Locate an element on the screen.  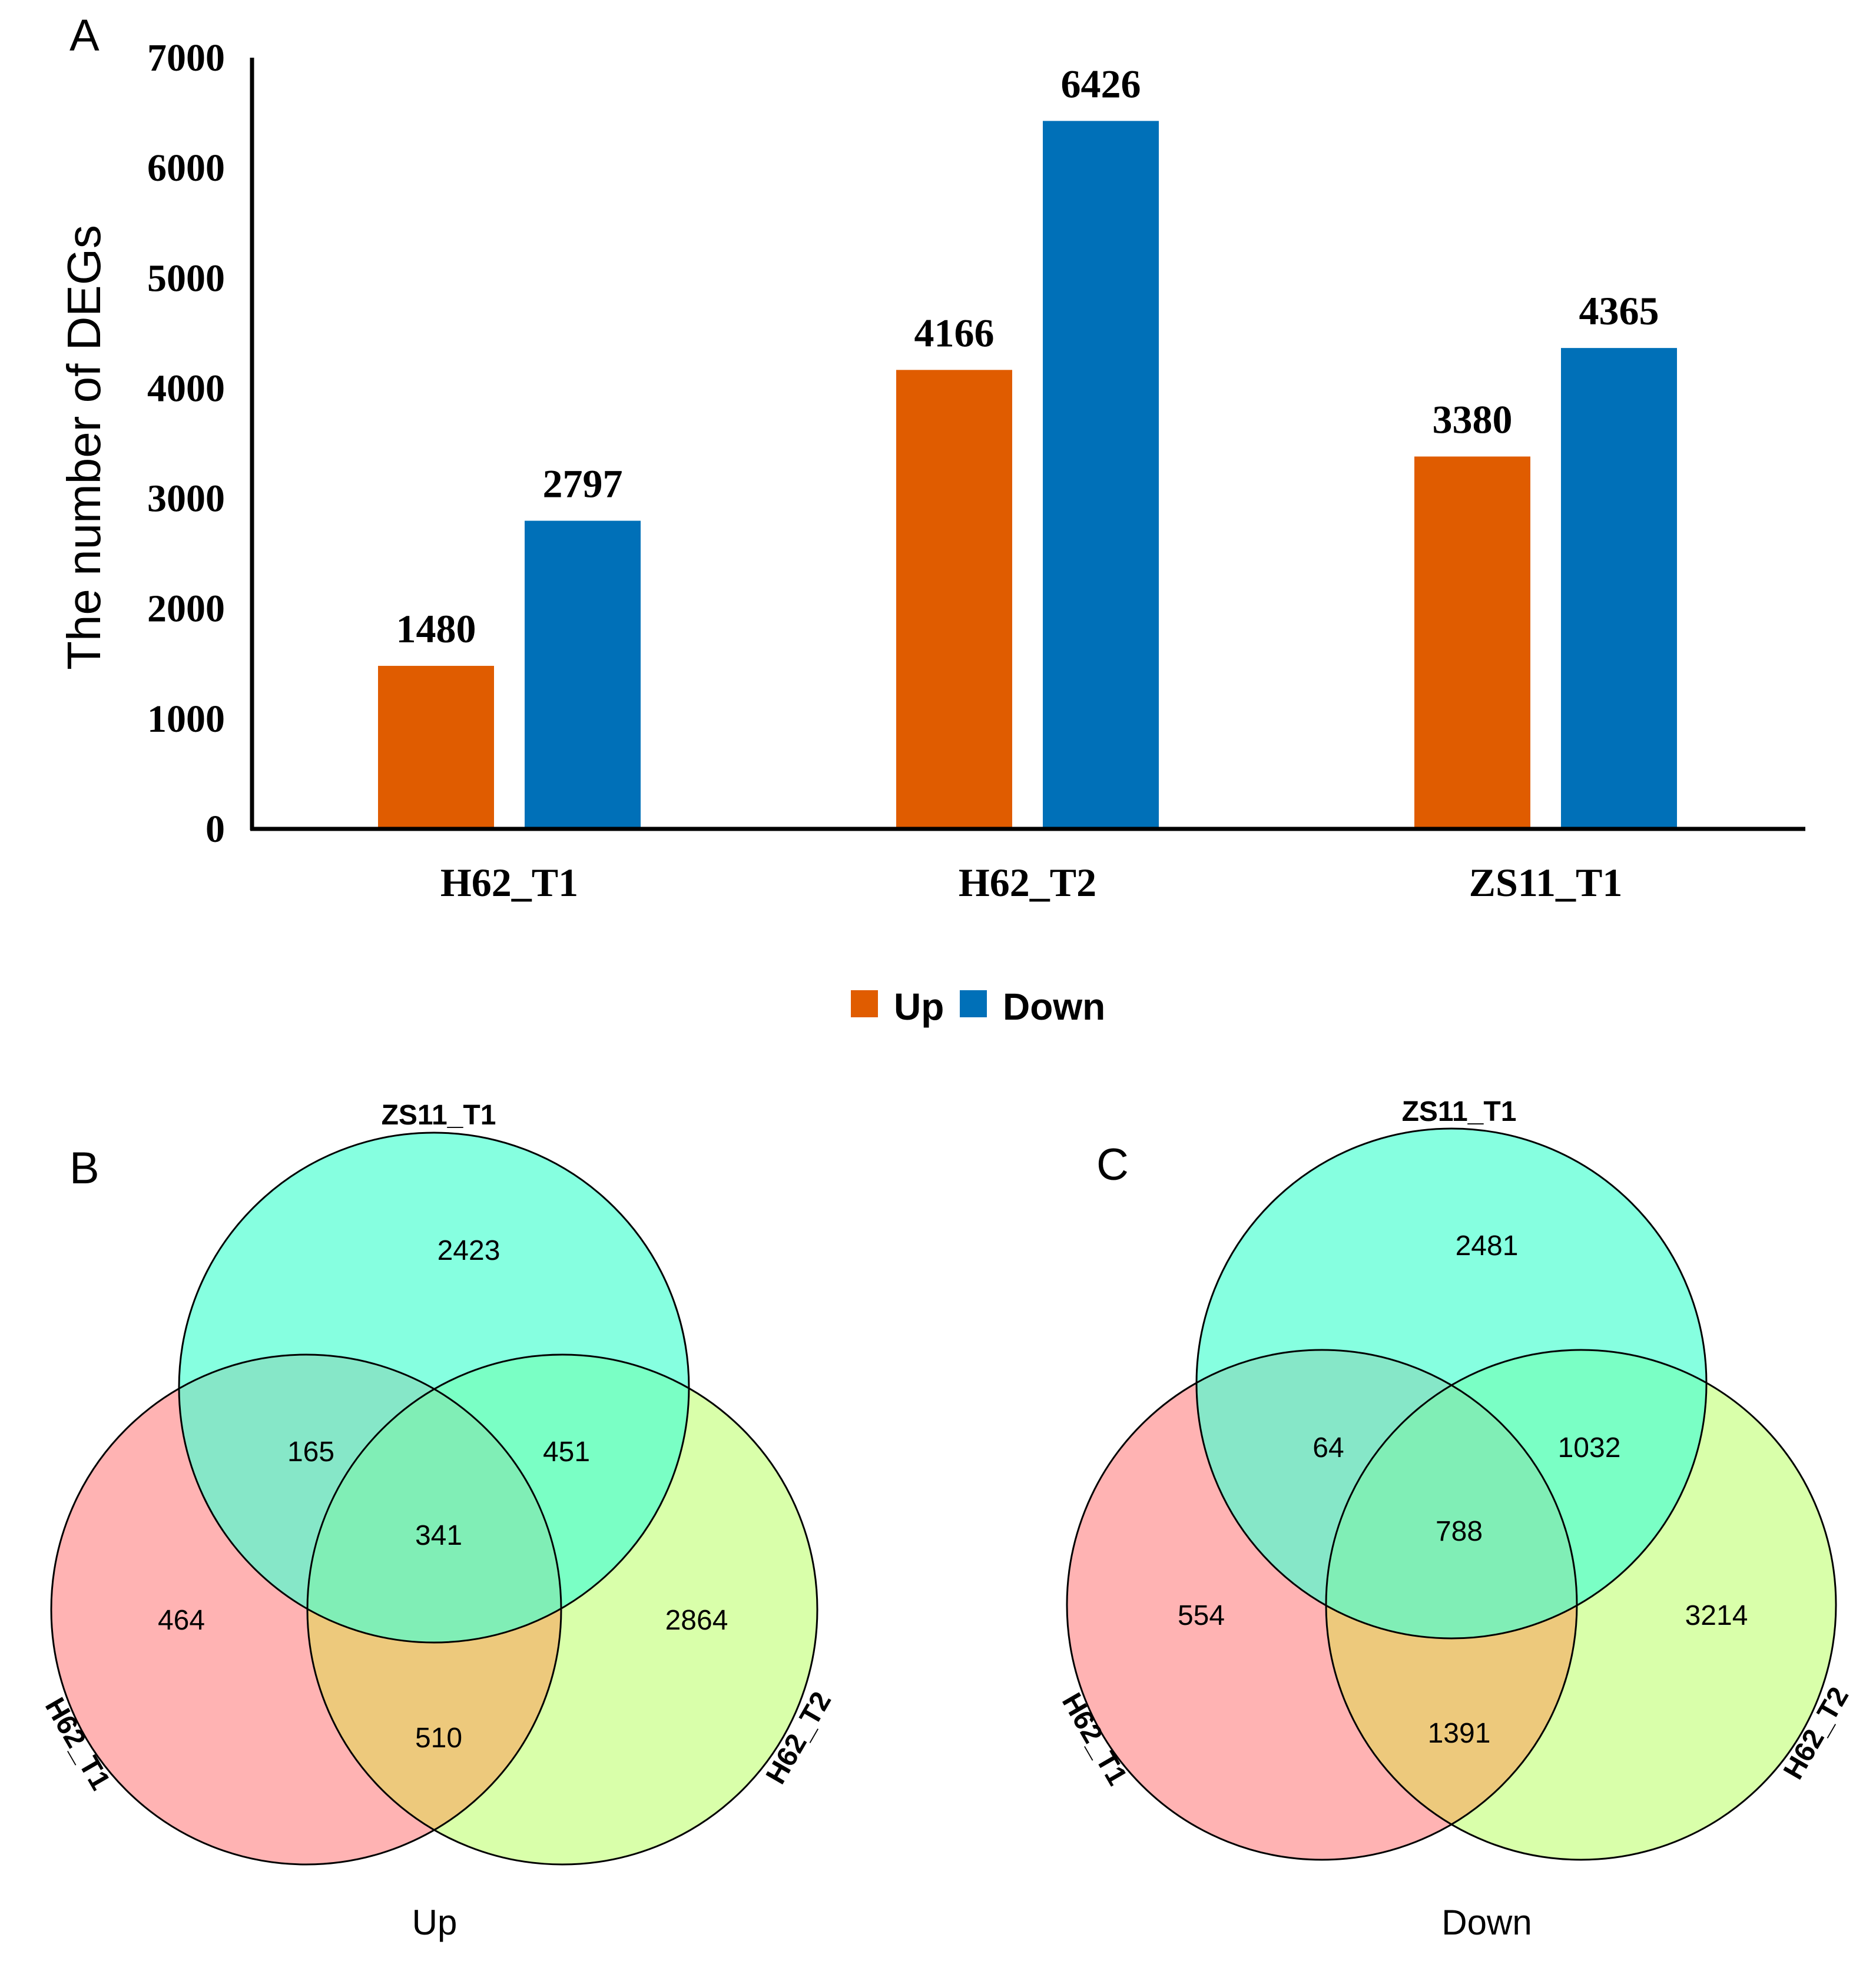
venn-up-region-h62t2-only: 2864 is located at coordinates (697, 1620).